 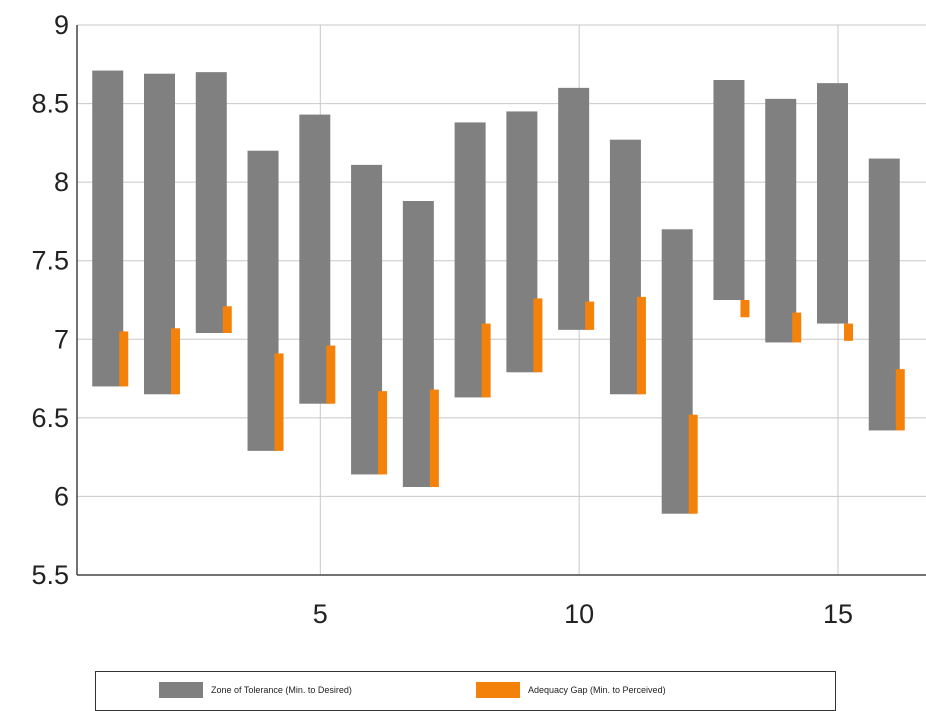 What do you see at coordinates (50, 261) in the screenshot?
I see `y-tick-label: 7.5` at bounding box center [50, 261].